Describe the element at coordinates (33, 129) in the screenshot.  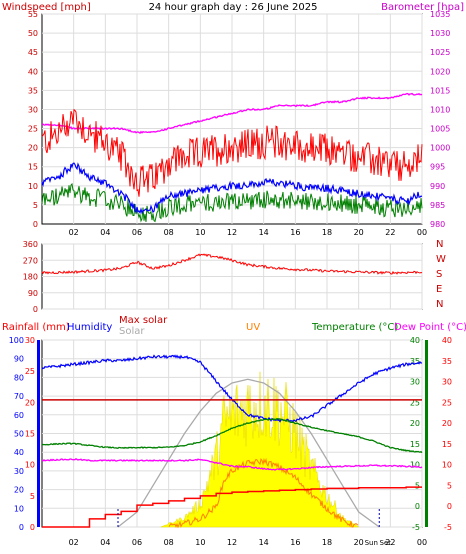
I see `windspeed-tick-label: 25` at that location.